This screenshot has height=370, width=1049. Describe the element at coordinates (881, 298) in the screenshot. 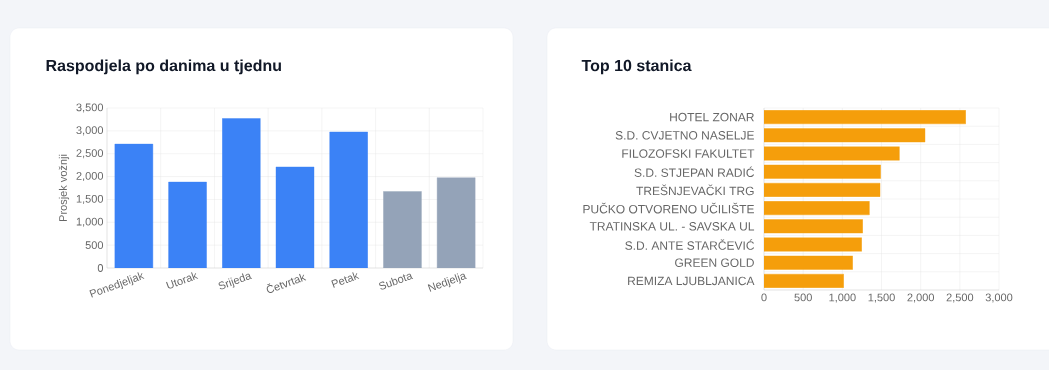

I see `x-tick-label: 1,500` at that location.